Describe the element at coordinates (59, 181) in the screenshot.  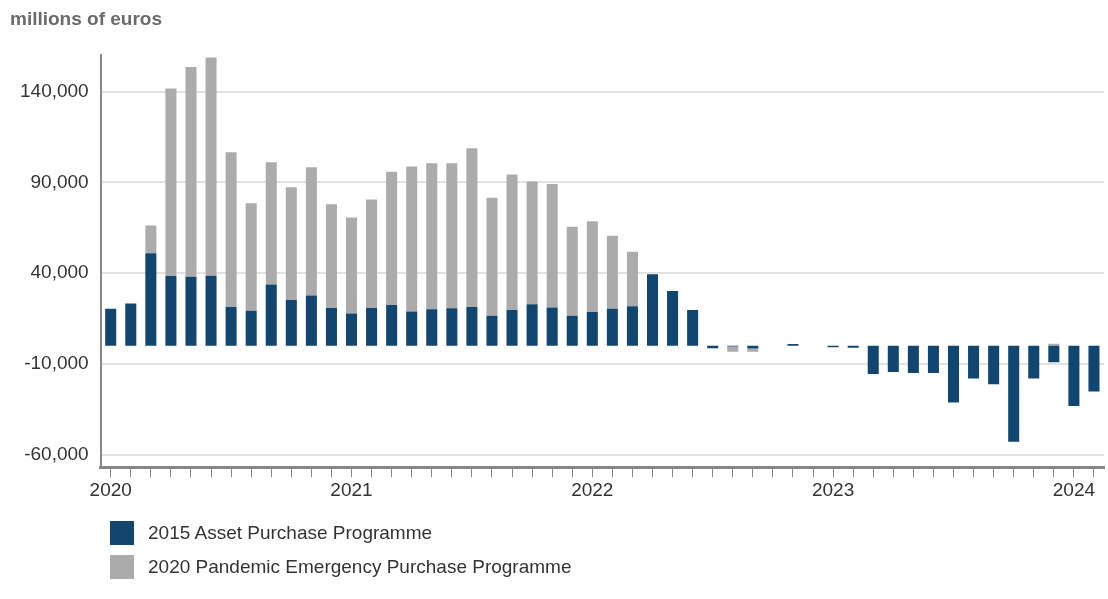
I see `y-tick-label: 90,000` at that location.